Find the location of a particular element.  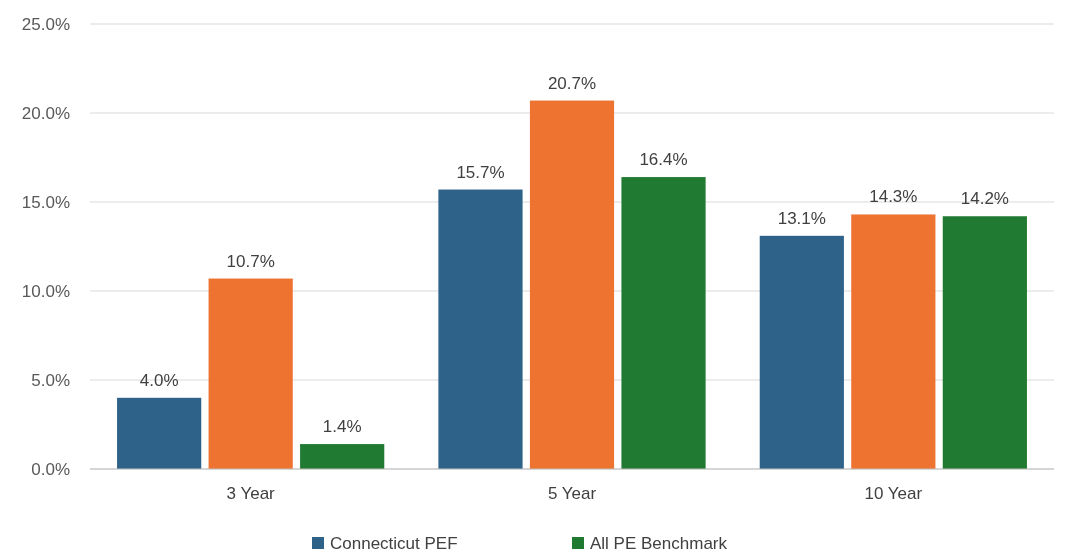

y-tick-label: 10.0% is located at coordinates (45, 291).